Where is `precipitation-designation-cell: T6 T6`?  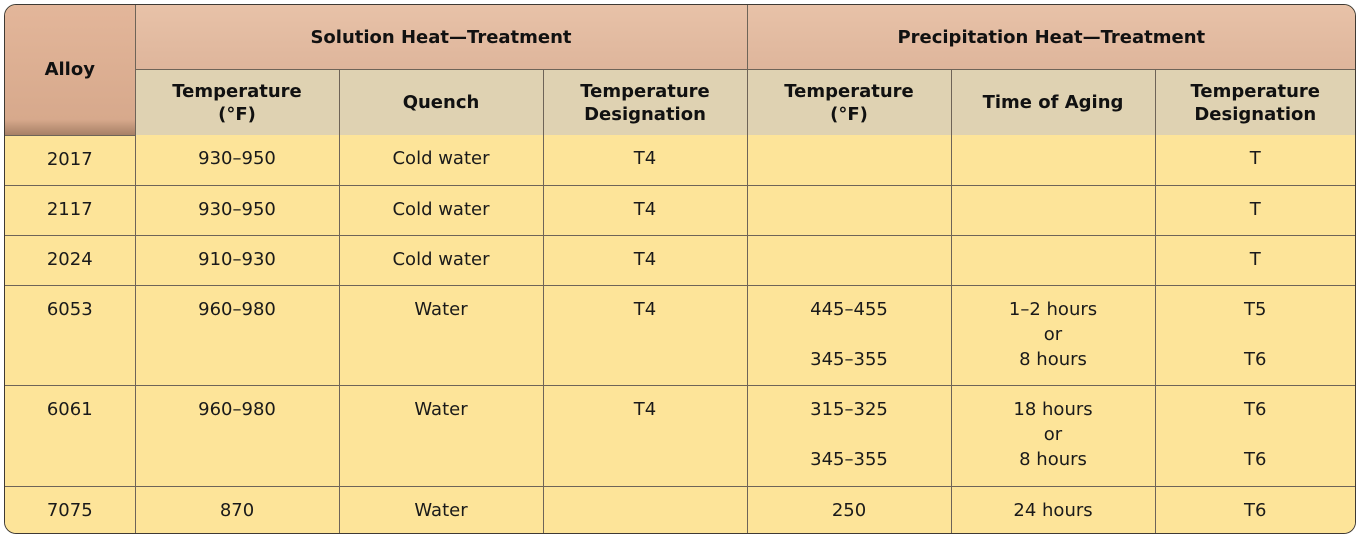 precipitation-designation-cell: T6 T6 is located at coordinates (1254, 436).